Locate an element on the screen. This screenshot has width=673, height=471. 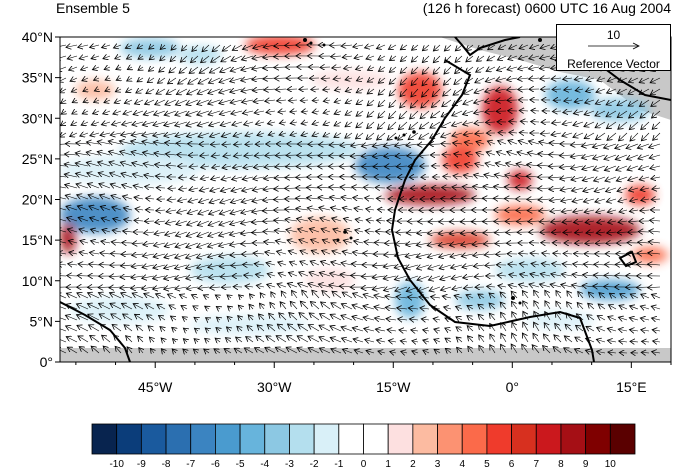
colorbar-label: 2 is located at coordinates (413, 464).